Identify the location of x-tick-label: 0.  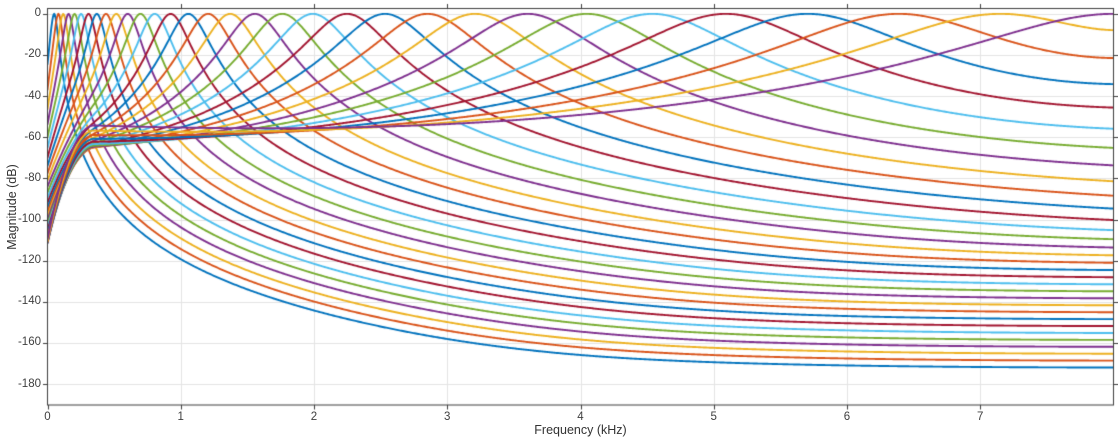
(47, 417).